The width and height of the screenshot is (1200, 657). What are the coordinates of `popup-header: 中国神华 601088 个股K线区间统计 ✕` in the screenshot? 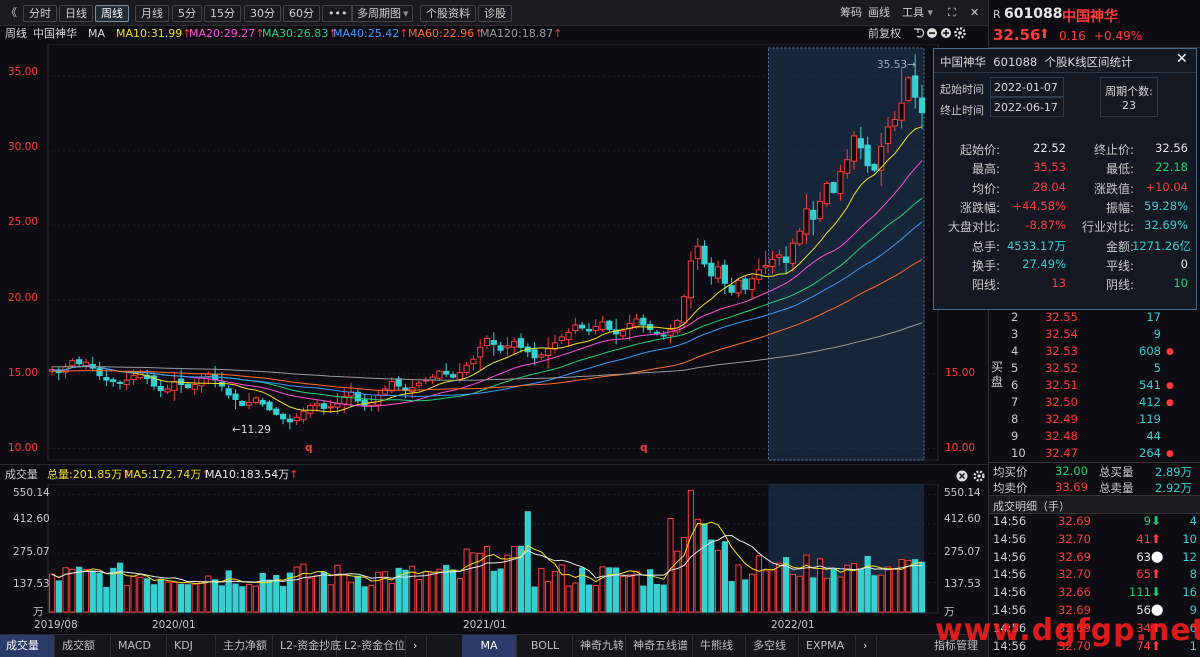 It's located at (1065, 61).